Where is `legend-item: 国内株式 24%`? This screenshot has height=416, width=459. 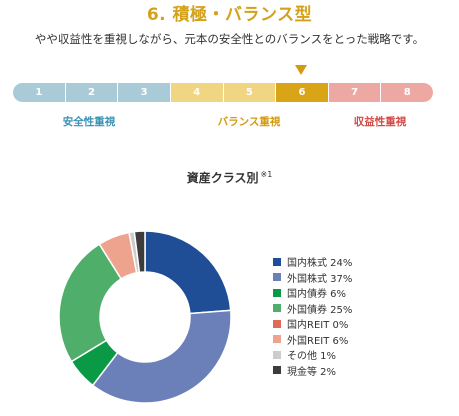 legend-item: 国内株式 24% is located at coordinates (312, 262).